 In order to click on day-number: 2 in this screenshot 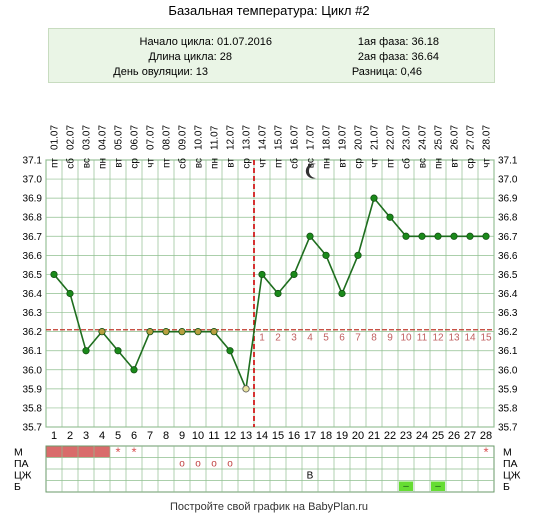, I will do `click(70, 436)`.